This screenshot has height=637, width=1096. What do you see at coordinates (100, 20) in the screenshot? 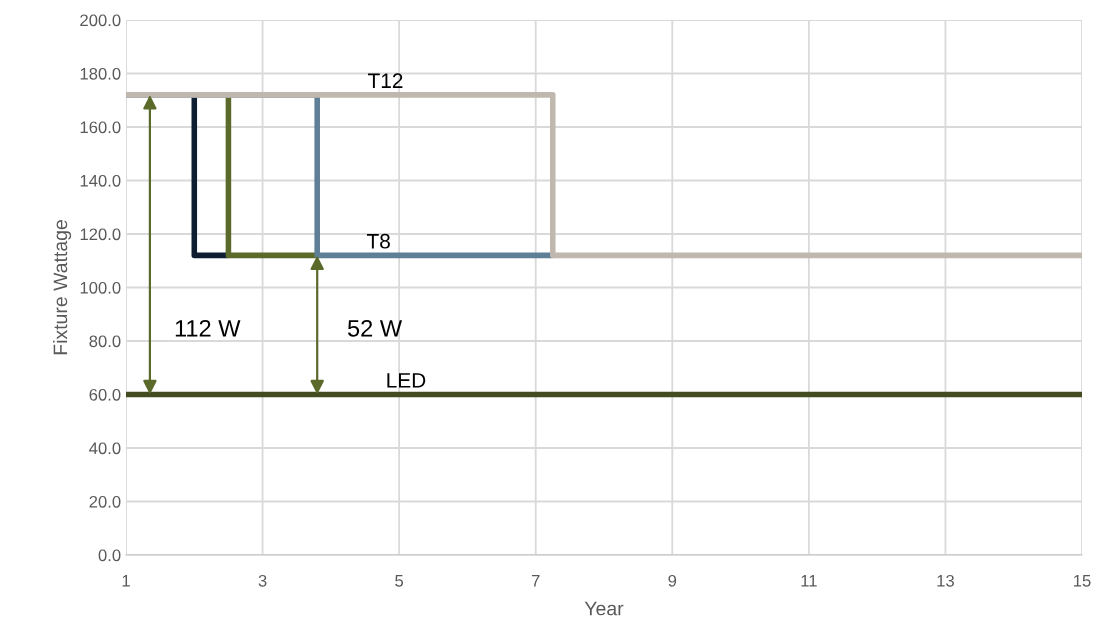
I see `y-tick-label: 200.0` at bounding box center [100, 20].